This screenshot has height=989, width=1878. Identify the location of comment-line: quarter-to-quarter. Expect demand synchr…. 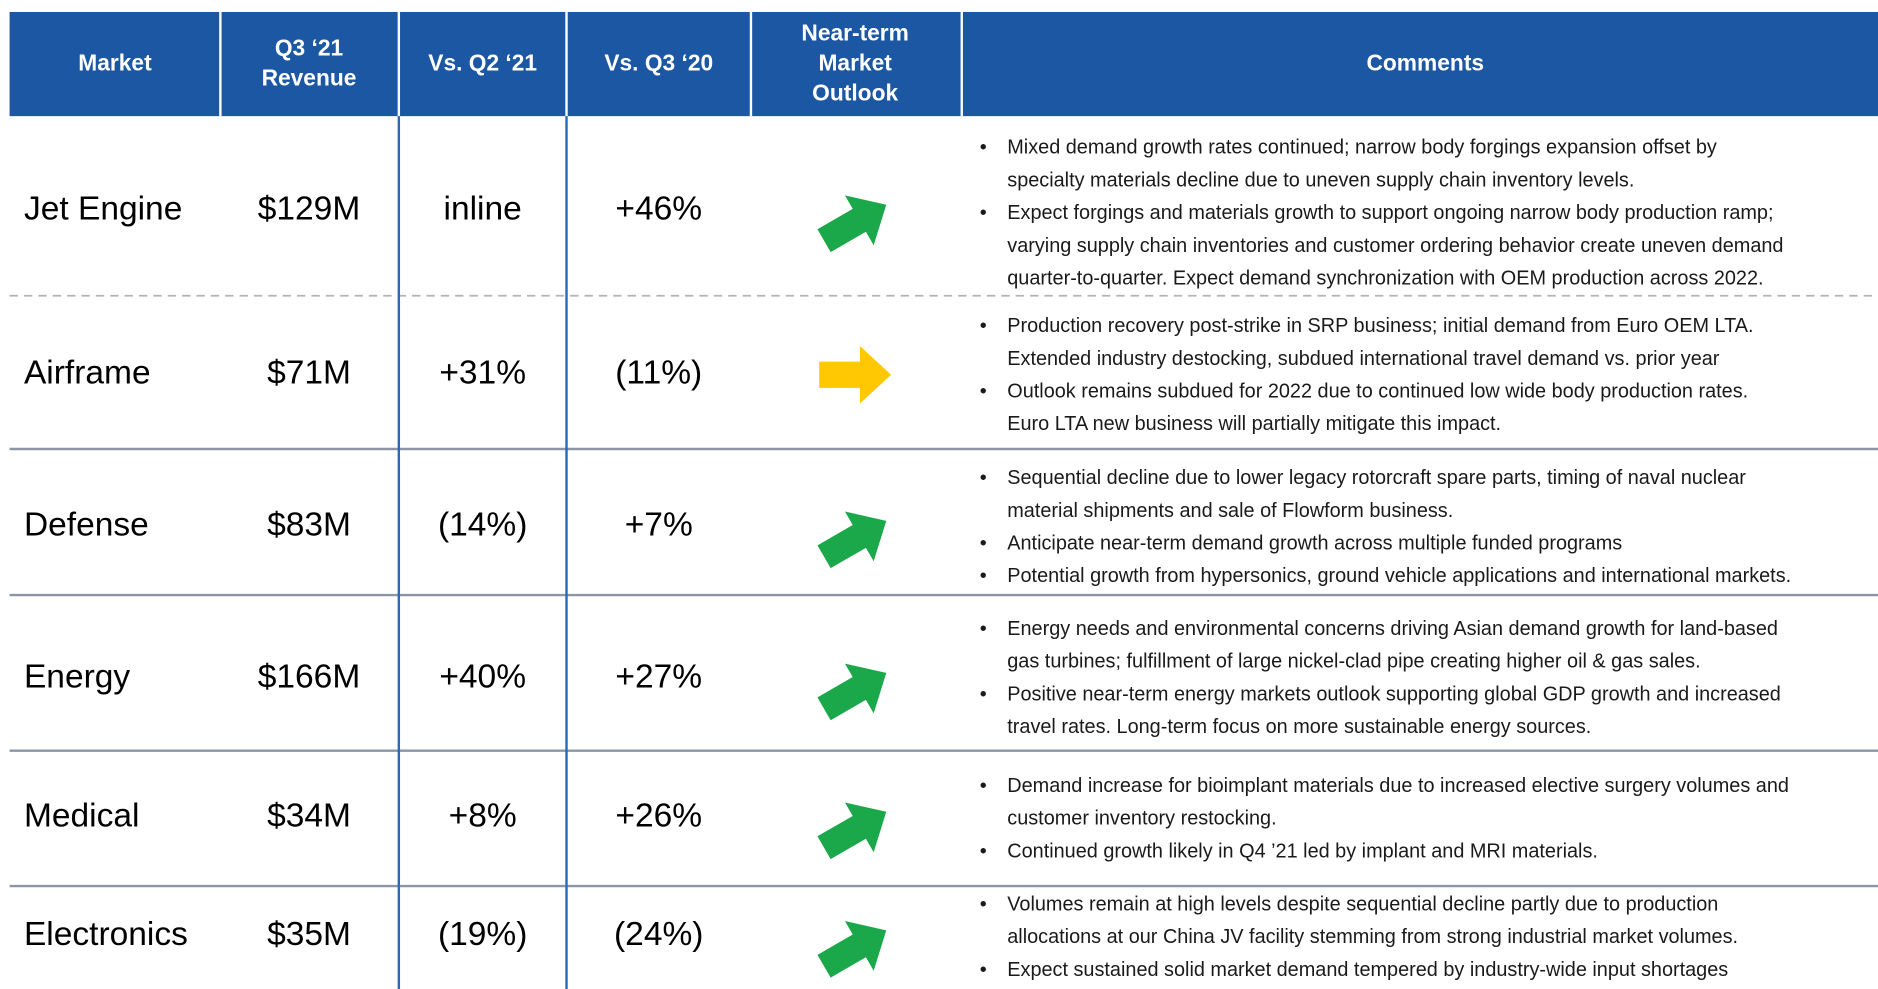
(1385, 278).